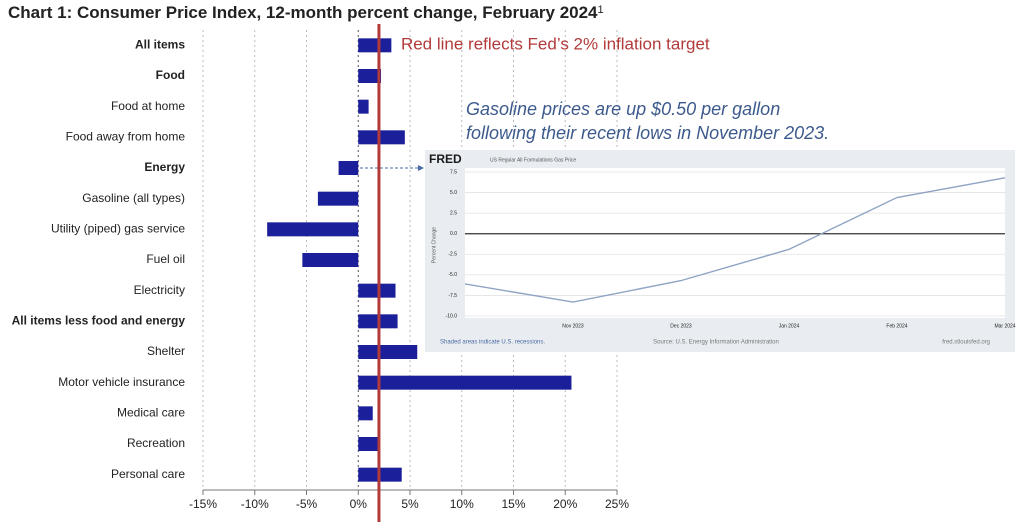 This screenshot has width=1024, height=531. What do you see at coordinates (170, 75) in the screenshot?
I see `category-label: Food` at bounding box center [170, 75].